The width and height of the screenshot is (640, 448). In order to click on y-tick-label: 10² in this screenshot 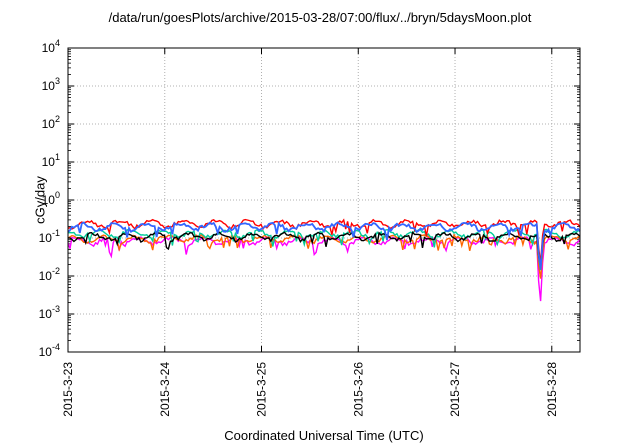, I will do `click(51, 122)`.